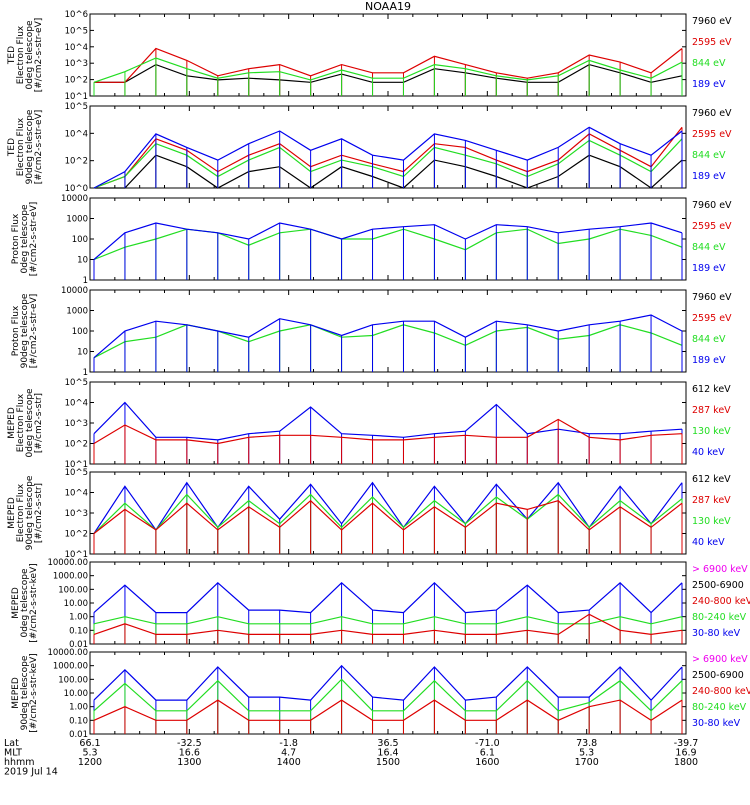 Image resolution: width=750 pixels, height=805 pixels. Describe the element at coordinates (487, 753) in the screenshot. I see `x-tick-label: 6.1` at that location.